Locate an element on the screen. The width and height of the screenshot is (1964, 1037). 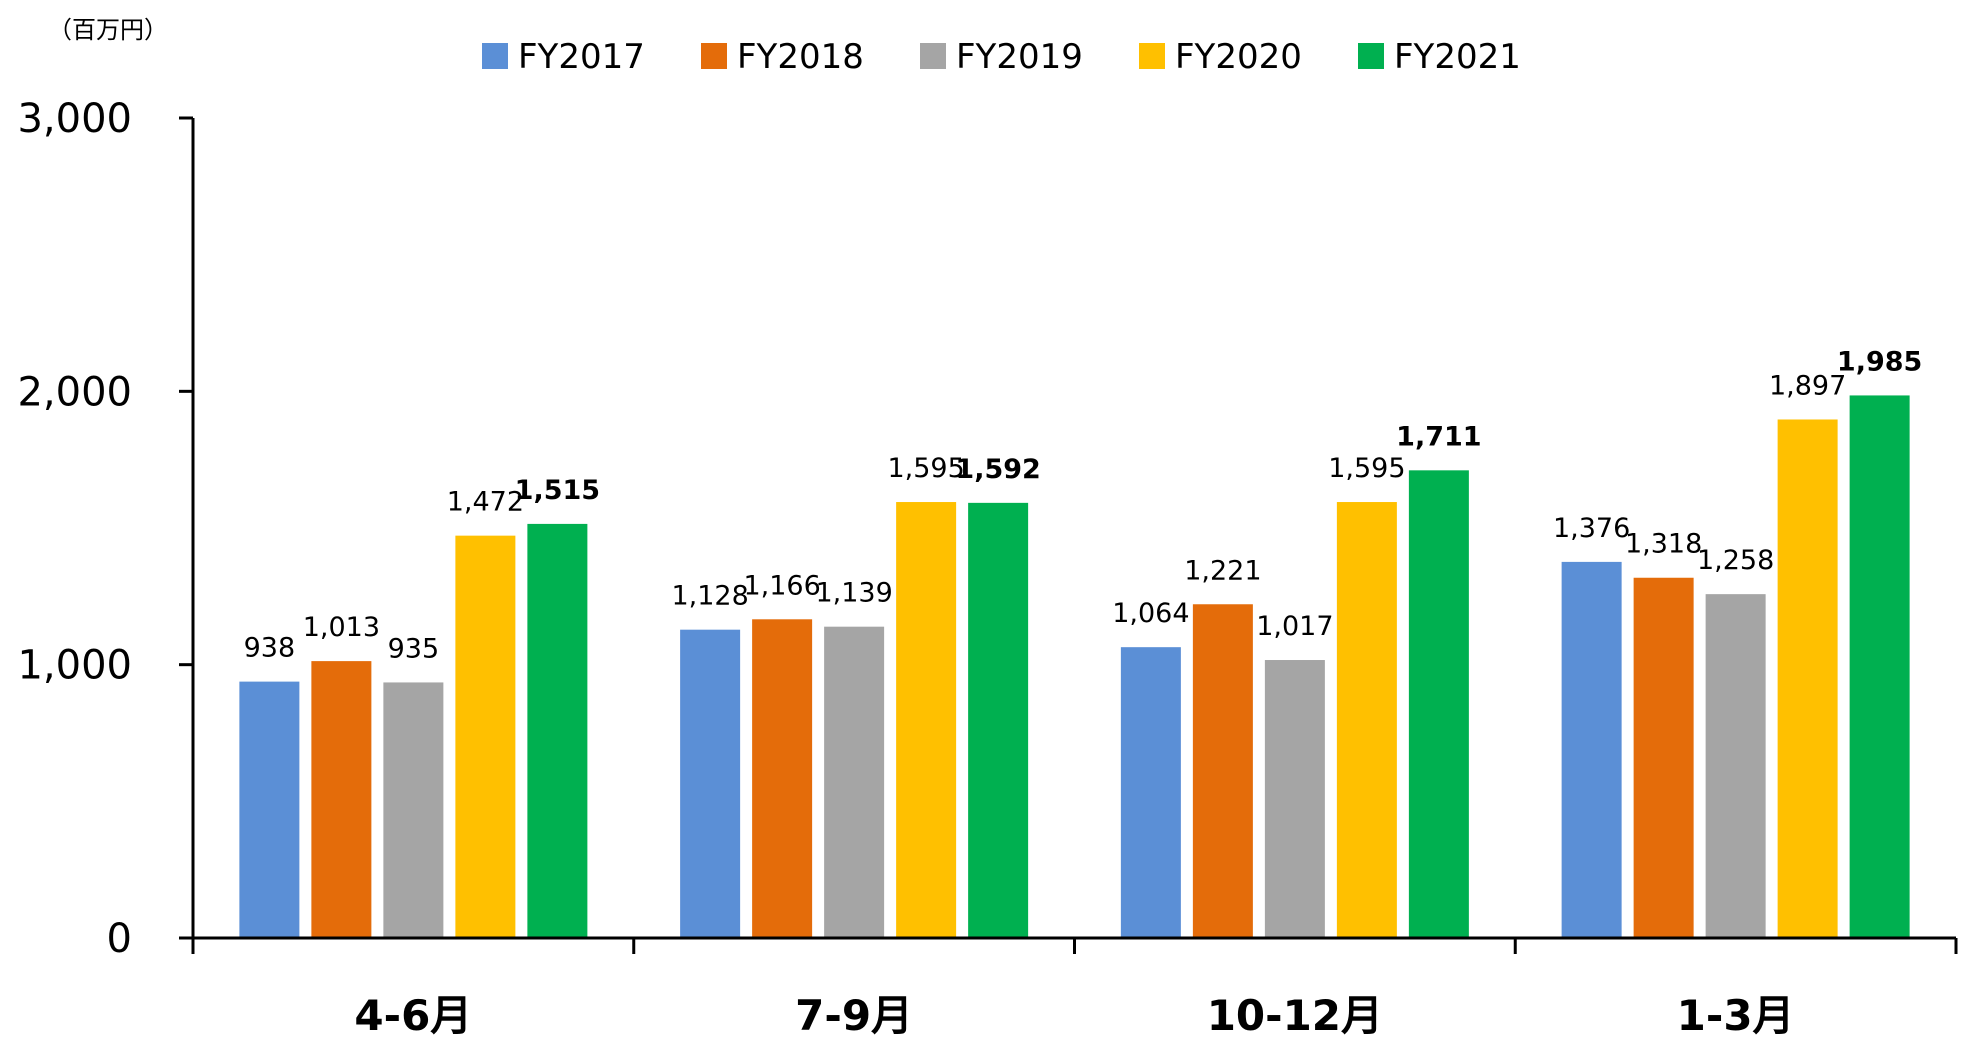
data-label-fy2017: 1,128 is located at coordinates (709, 596).